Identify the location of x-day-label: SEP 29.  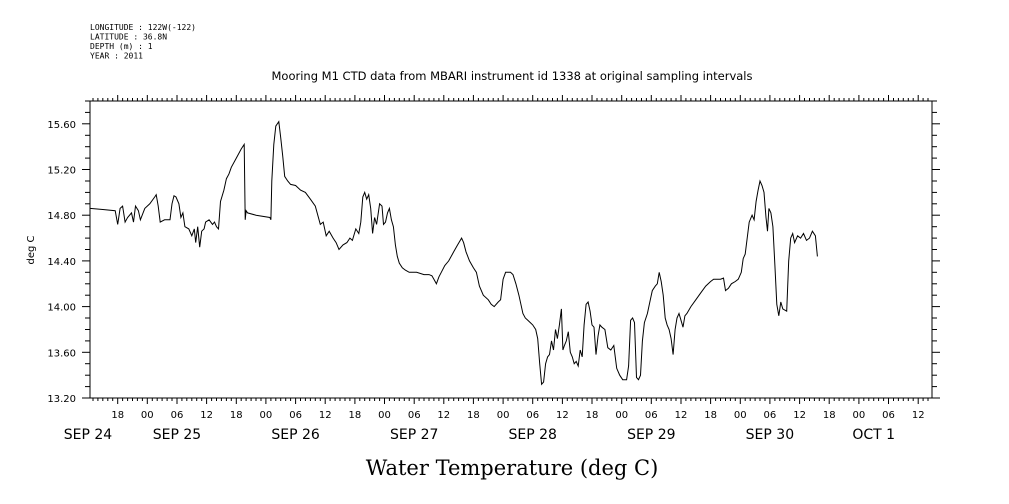
(651, 435).